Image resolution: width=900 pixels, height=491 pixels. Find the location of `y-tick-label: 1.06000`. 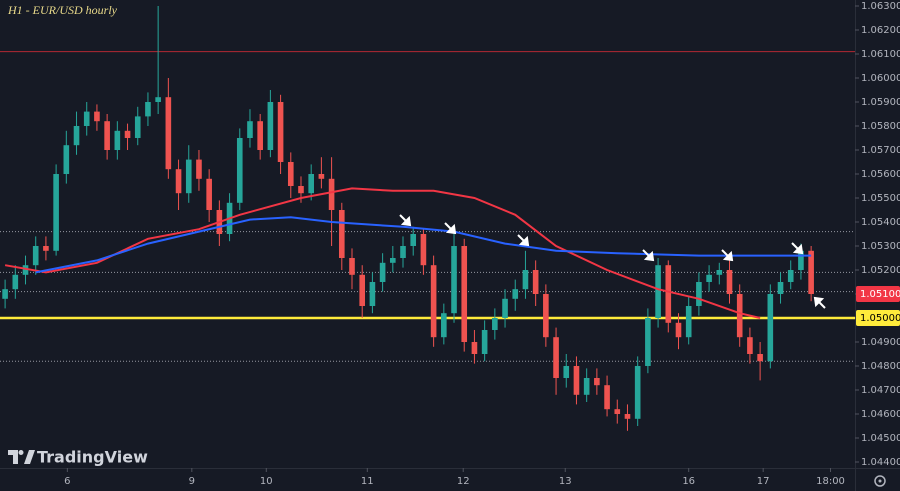

y-tick-label: 1.06000 is located at coordinates (880, 78).